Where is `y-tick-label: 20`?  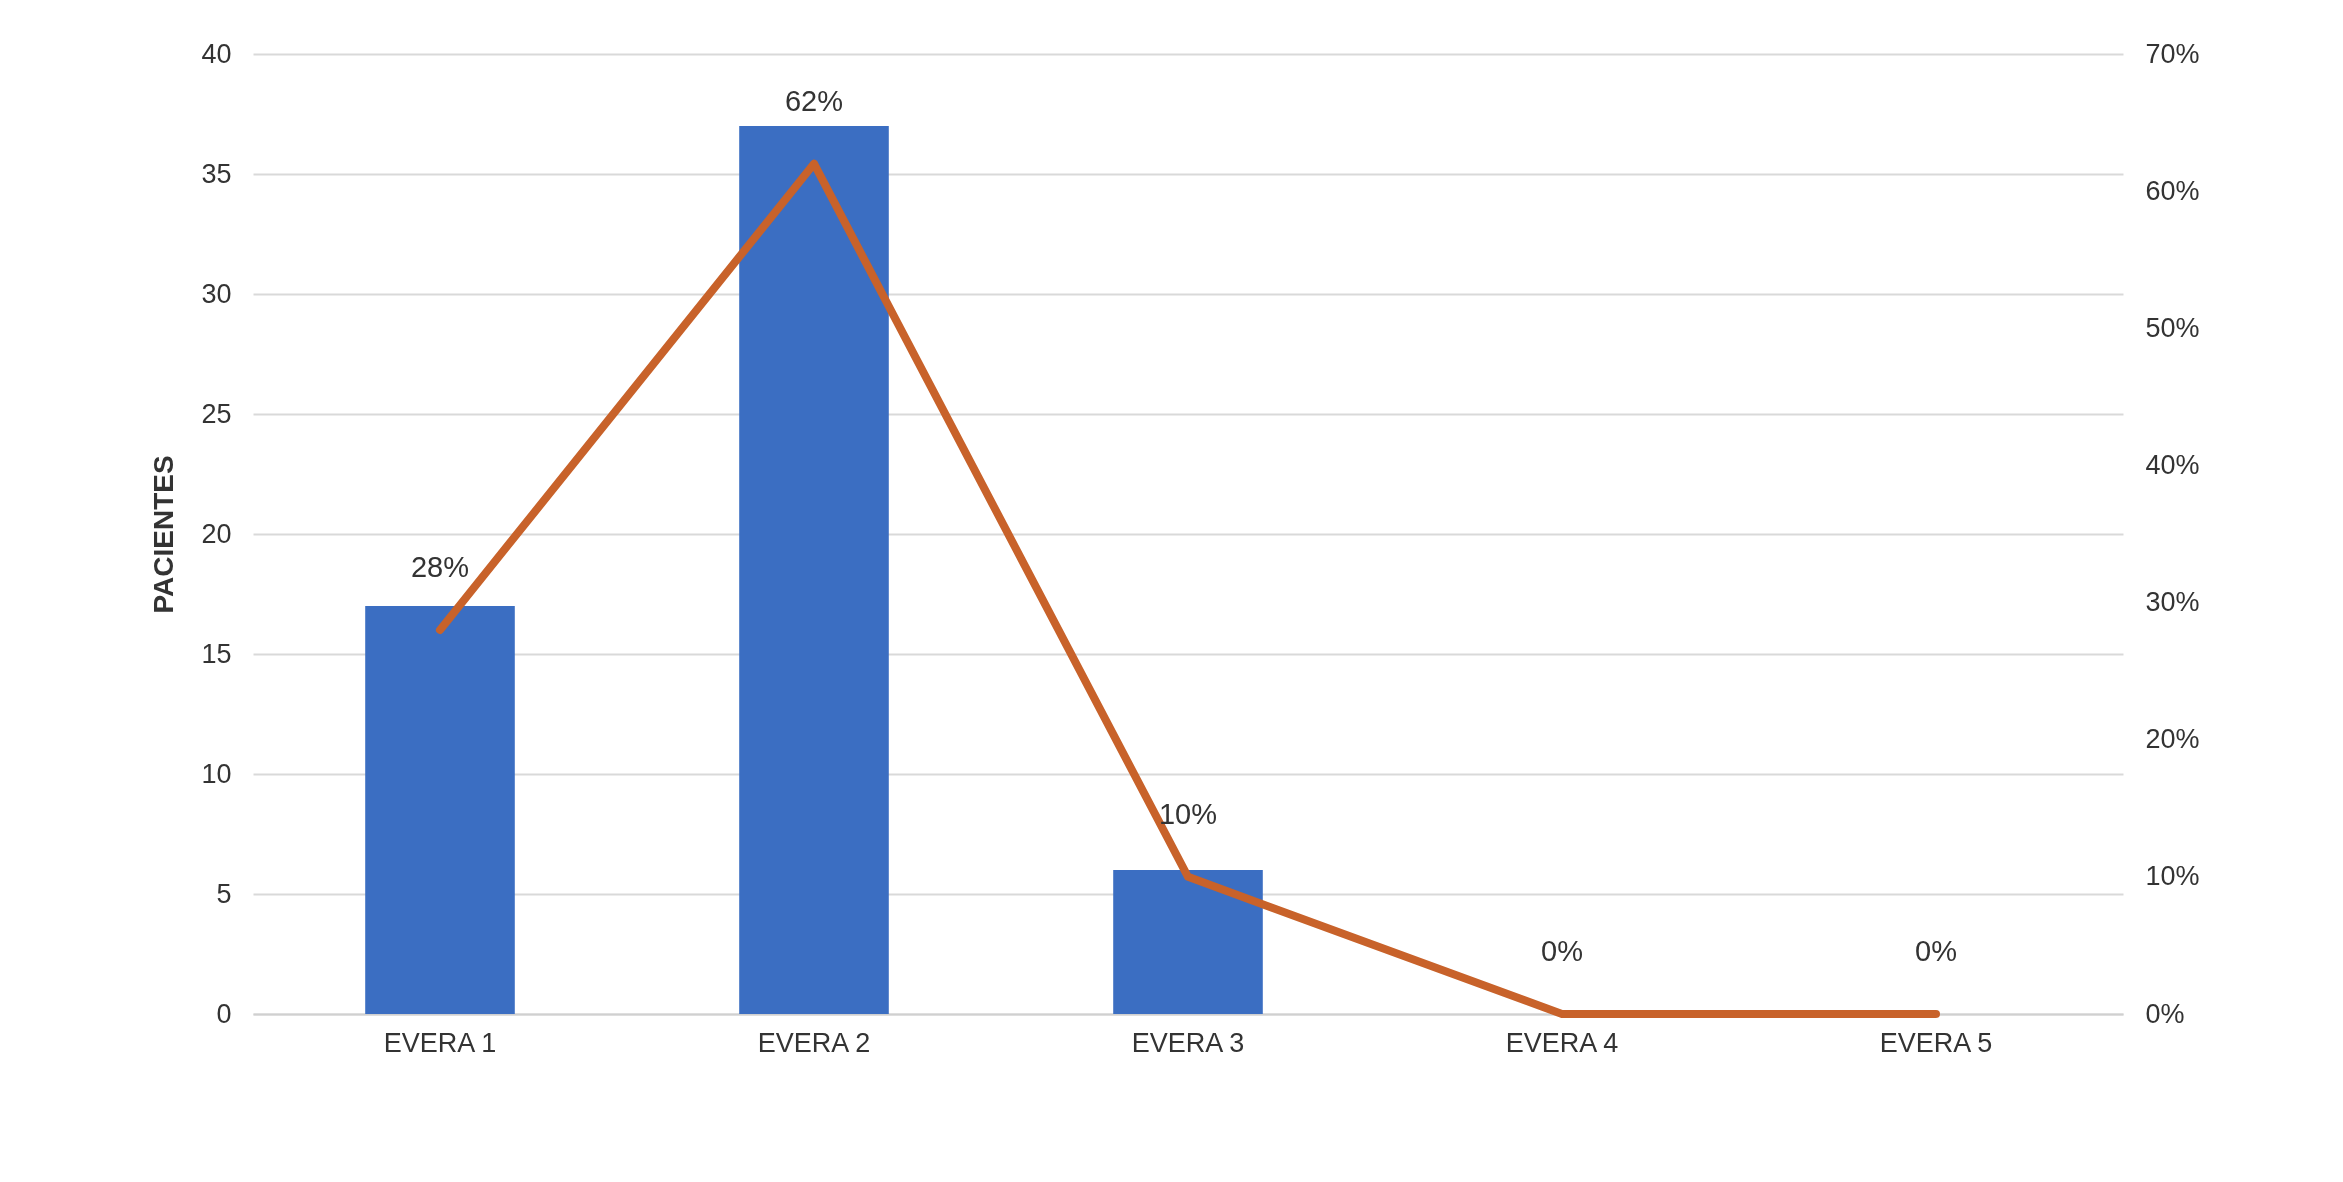 y-tick-label: 20 is located at coordinates (216, 533).